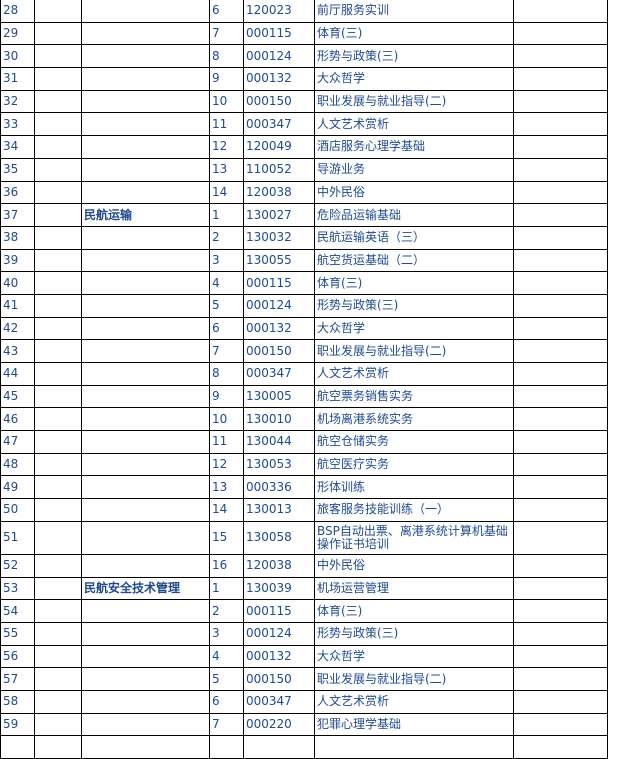  What do you see at coordinates (17, 679) in the screenshot?
I see `row-number-cell: 57` at bounding box center [17, 679].